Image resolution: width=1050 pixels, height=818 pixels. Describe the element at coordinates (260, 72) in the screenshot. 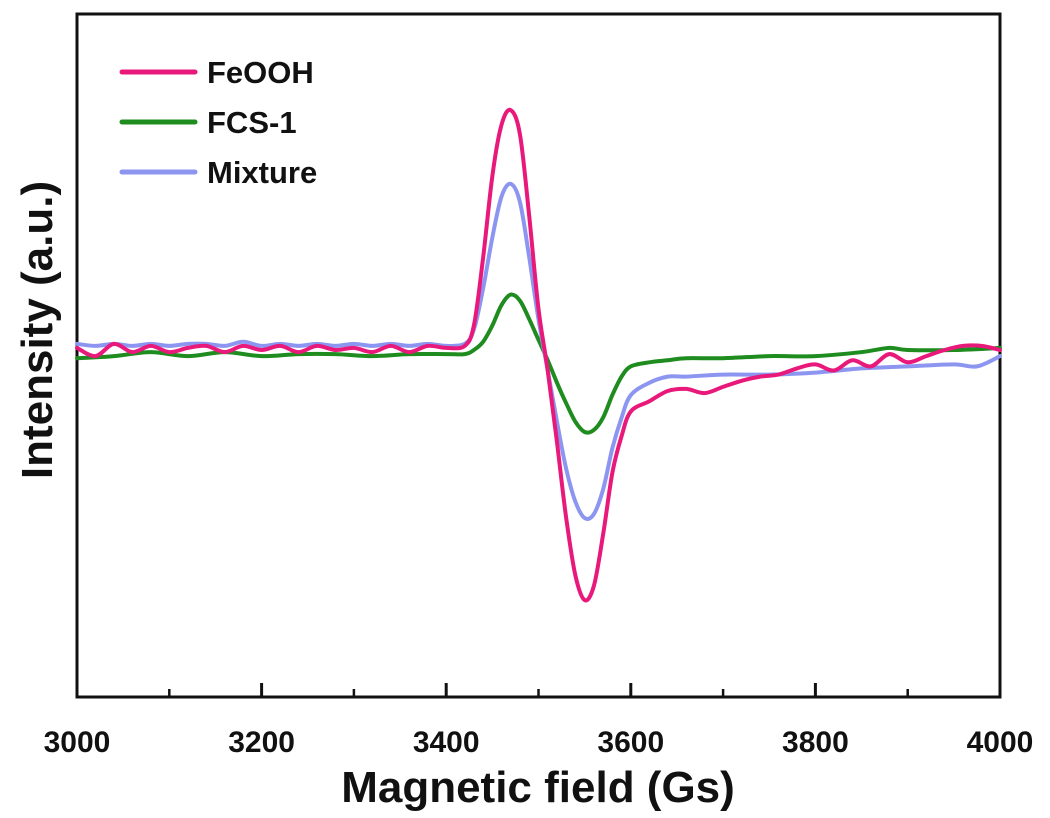

I see `legend-label-feooh: FeOOH` at that location.